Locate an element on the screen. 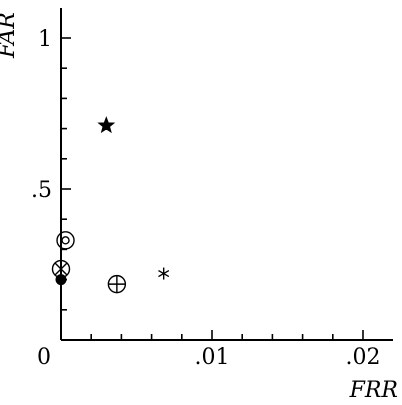  data-point-circled-plus is located at coordinates (117, 284).